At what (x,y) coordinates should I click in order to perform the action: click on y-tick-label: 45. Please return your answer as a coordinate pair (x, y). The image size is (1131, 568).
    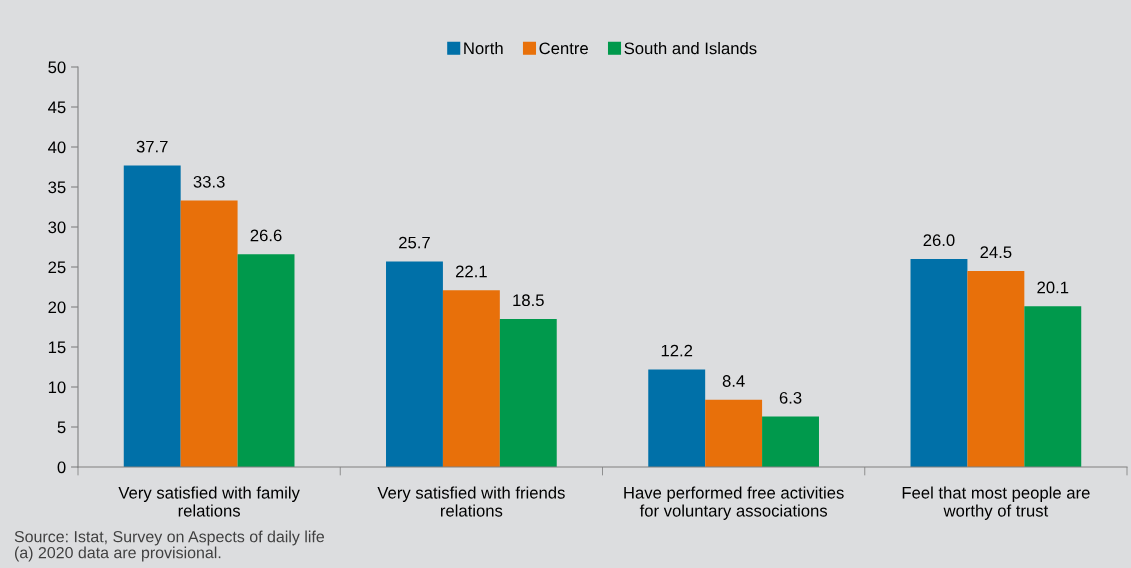
    Looking at the image, I should click on (57, 107).